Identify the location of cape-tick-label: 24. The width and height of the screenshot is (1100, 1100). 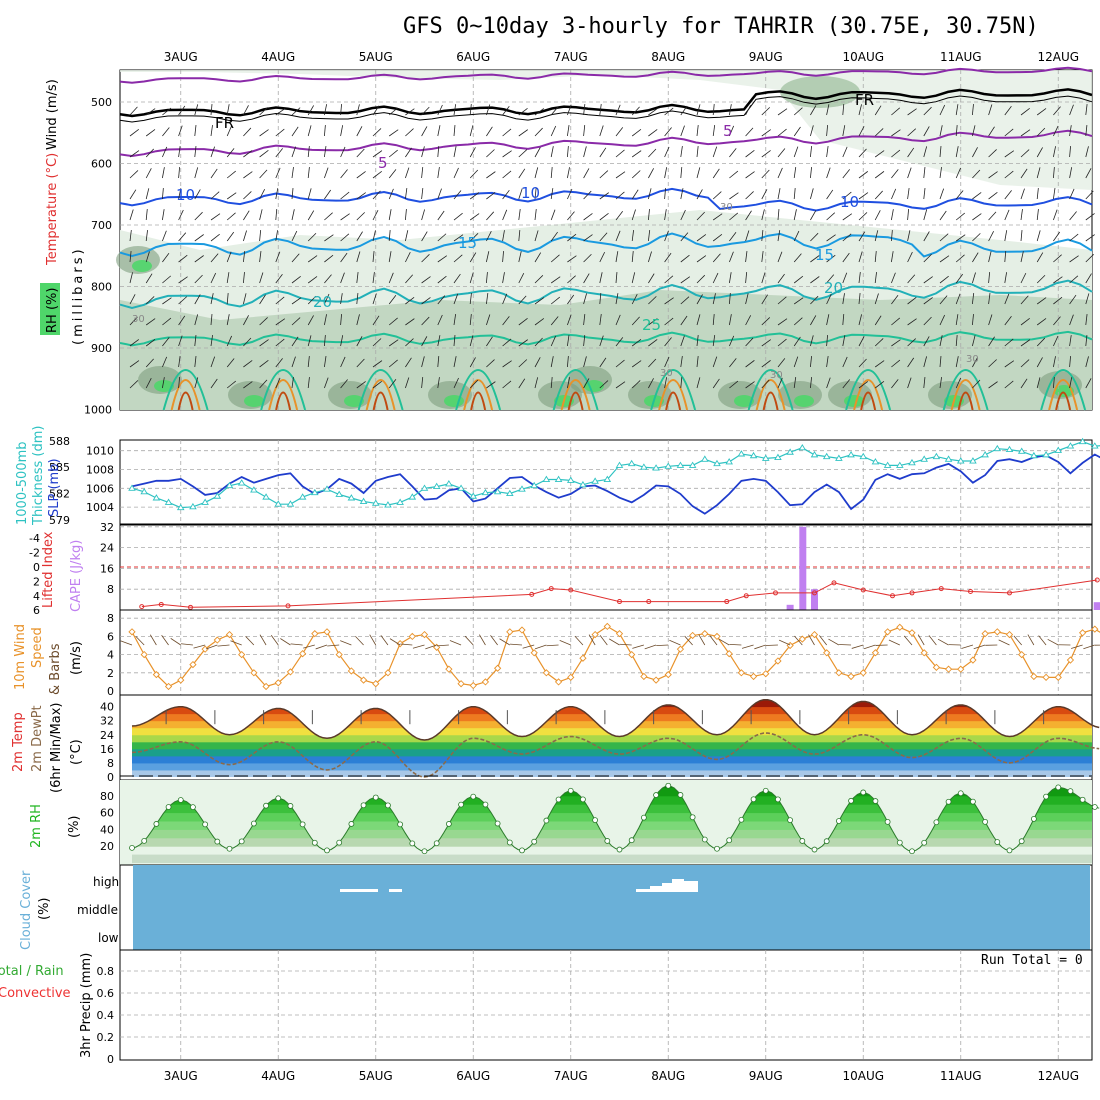
(107, 548).